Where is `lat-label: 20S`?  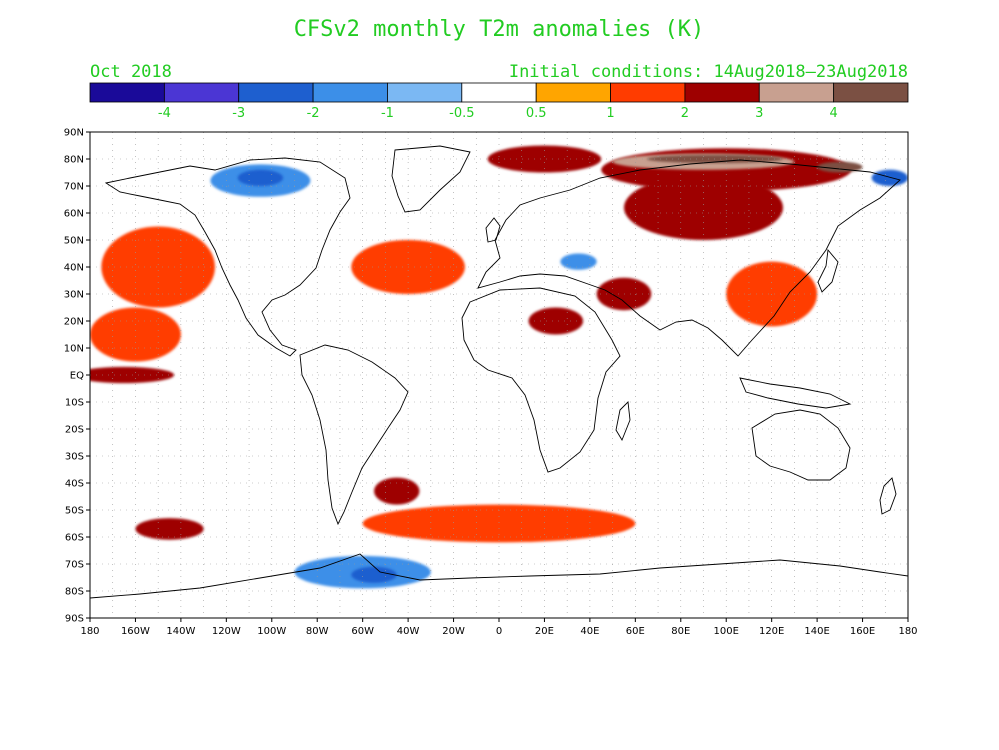
lat-label: 20S is located at coordinates (74, 430).